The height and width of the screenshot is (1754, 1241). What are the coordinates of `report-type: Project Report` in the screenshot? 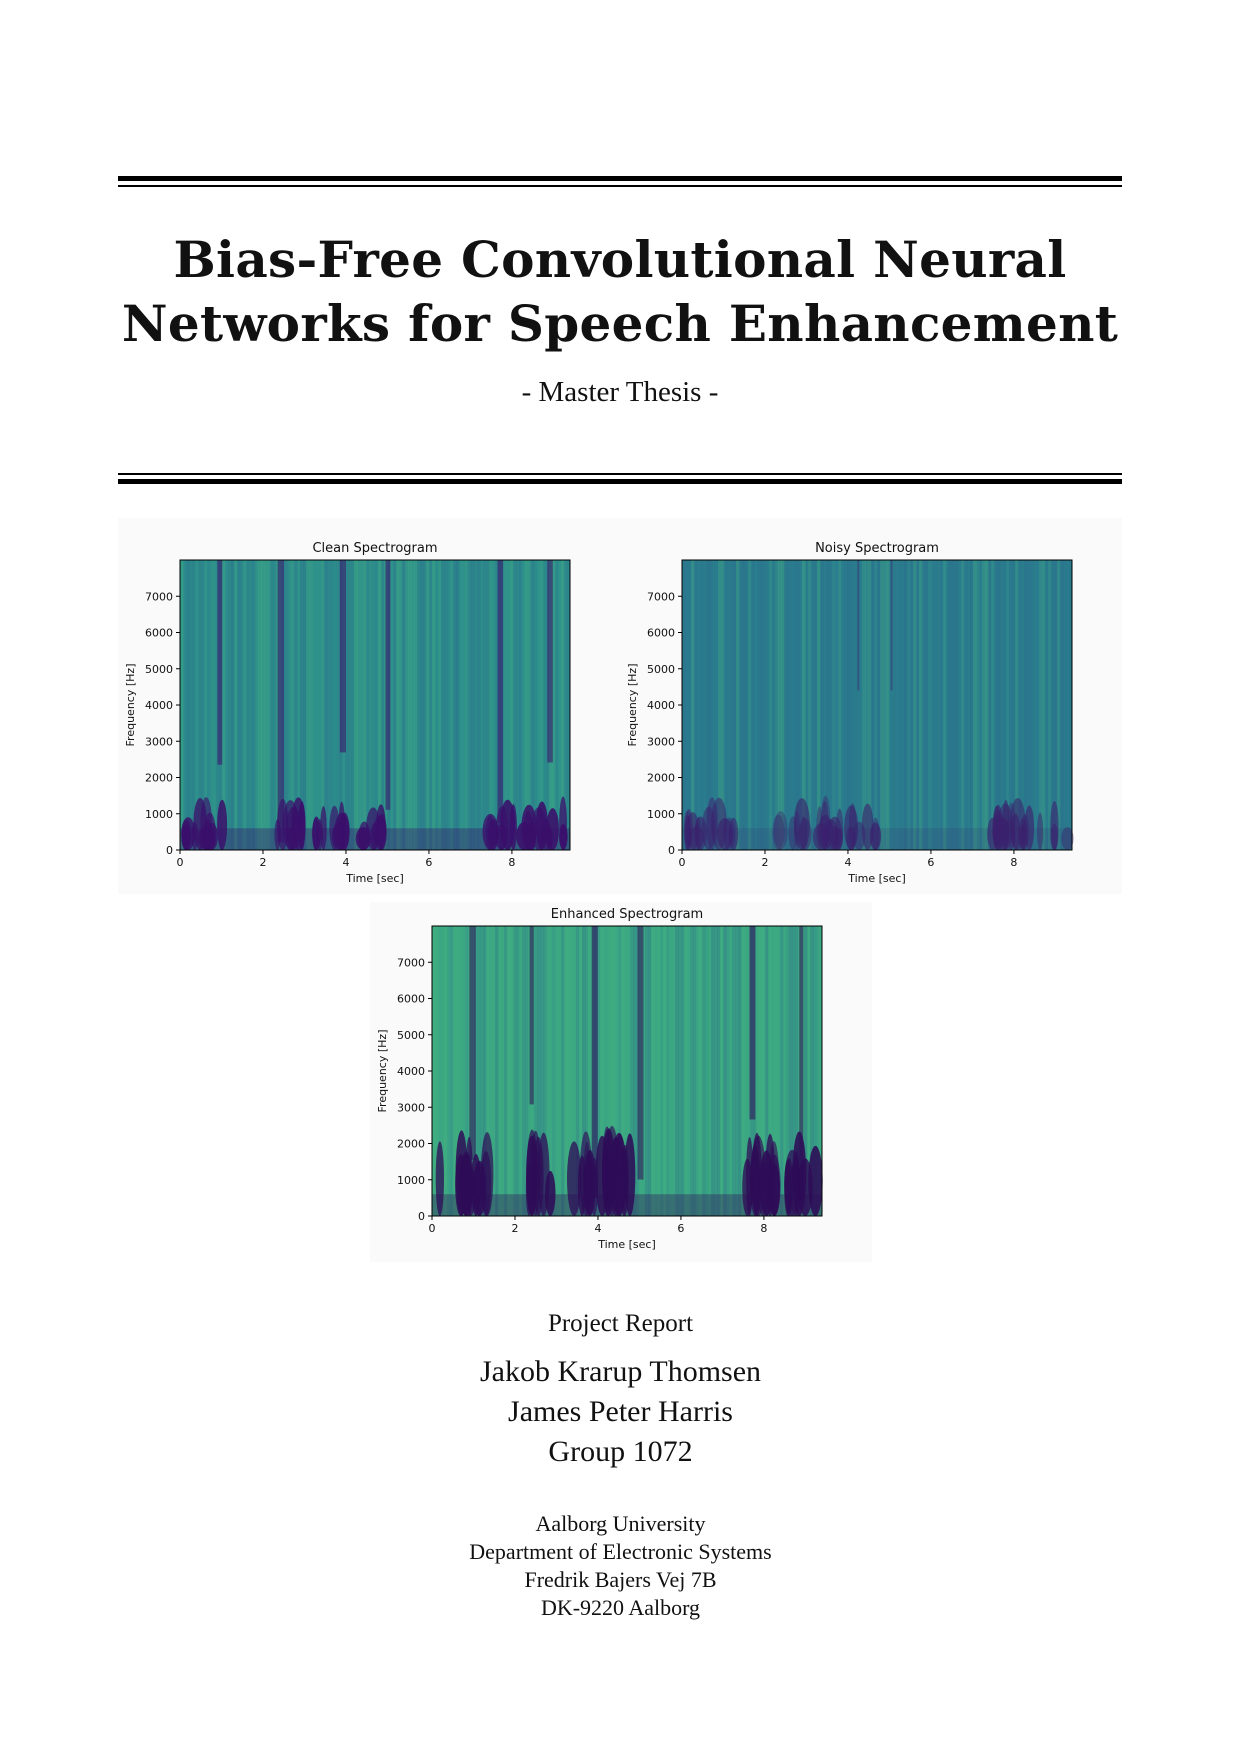 It's located at (620, 1323).